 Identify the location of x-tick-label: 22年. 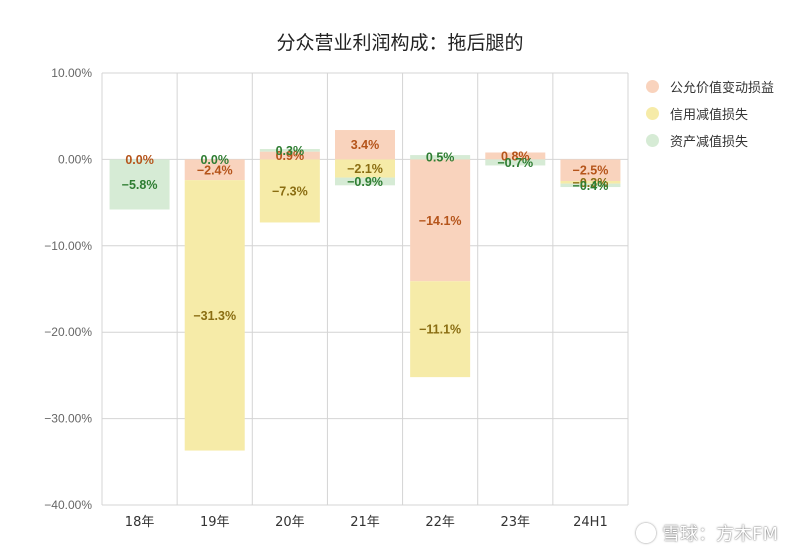
(440, 522).